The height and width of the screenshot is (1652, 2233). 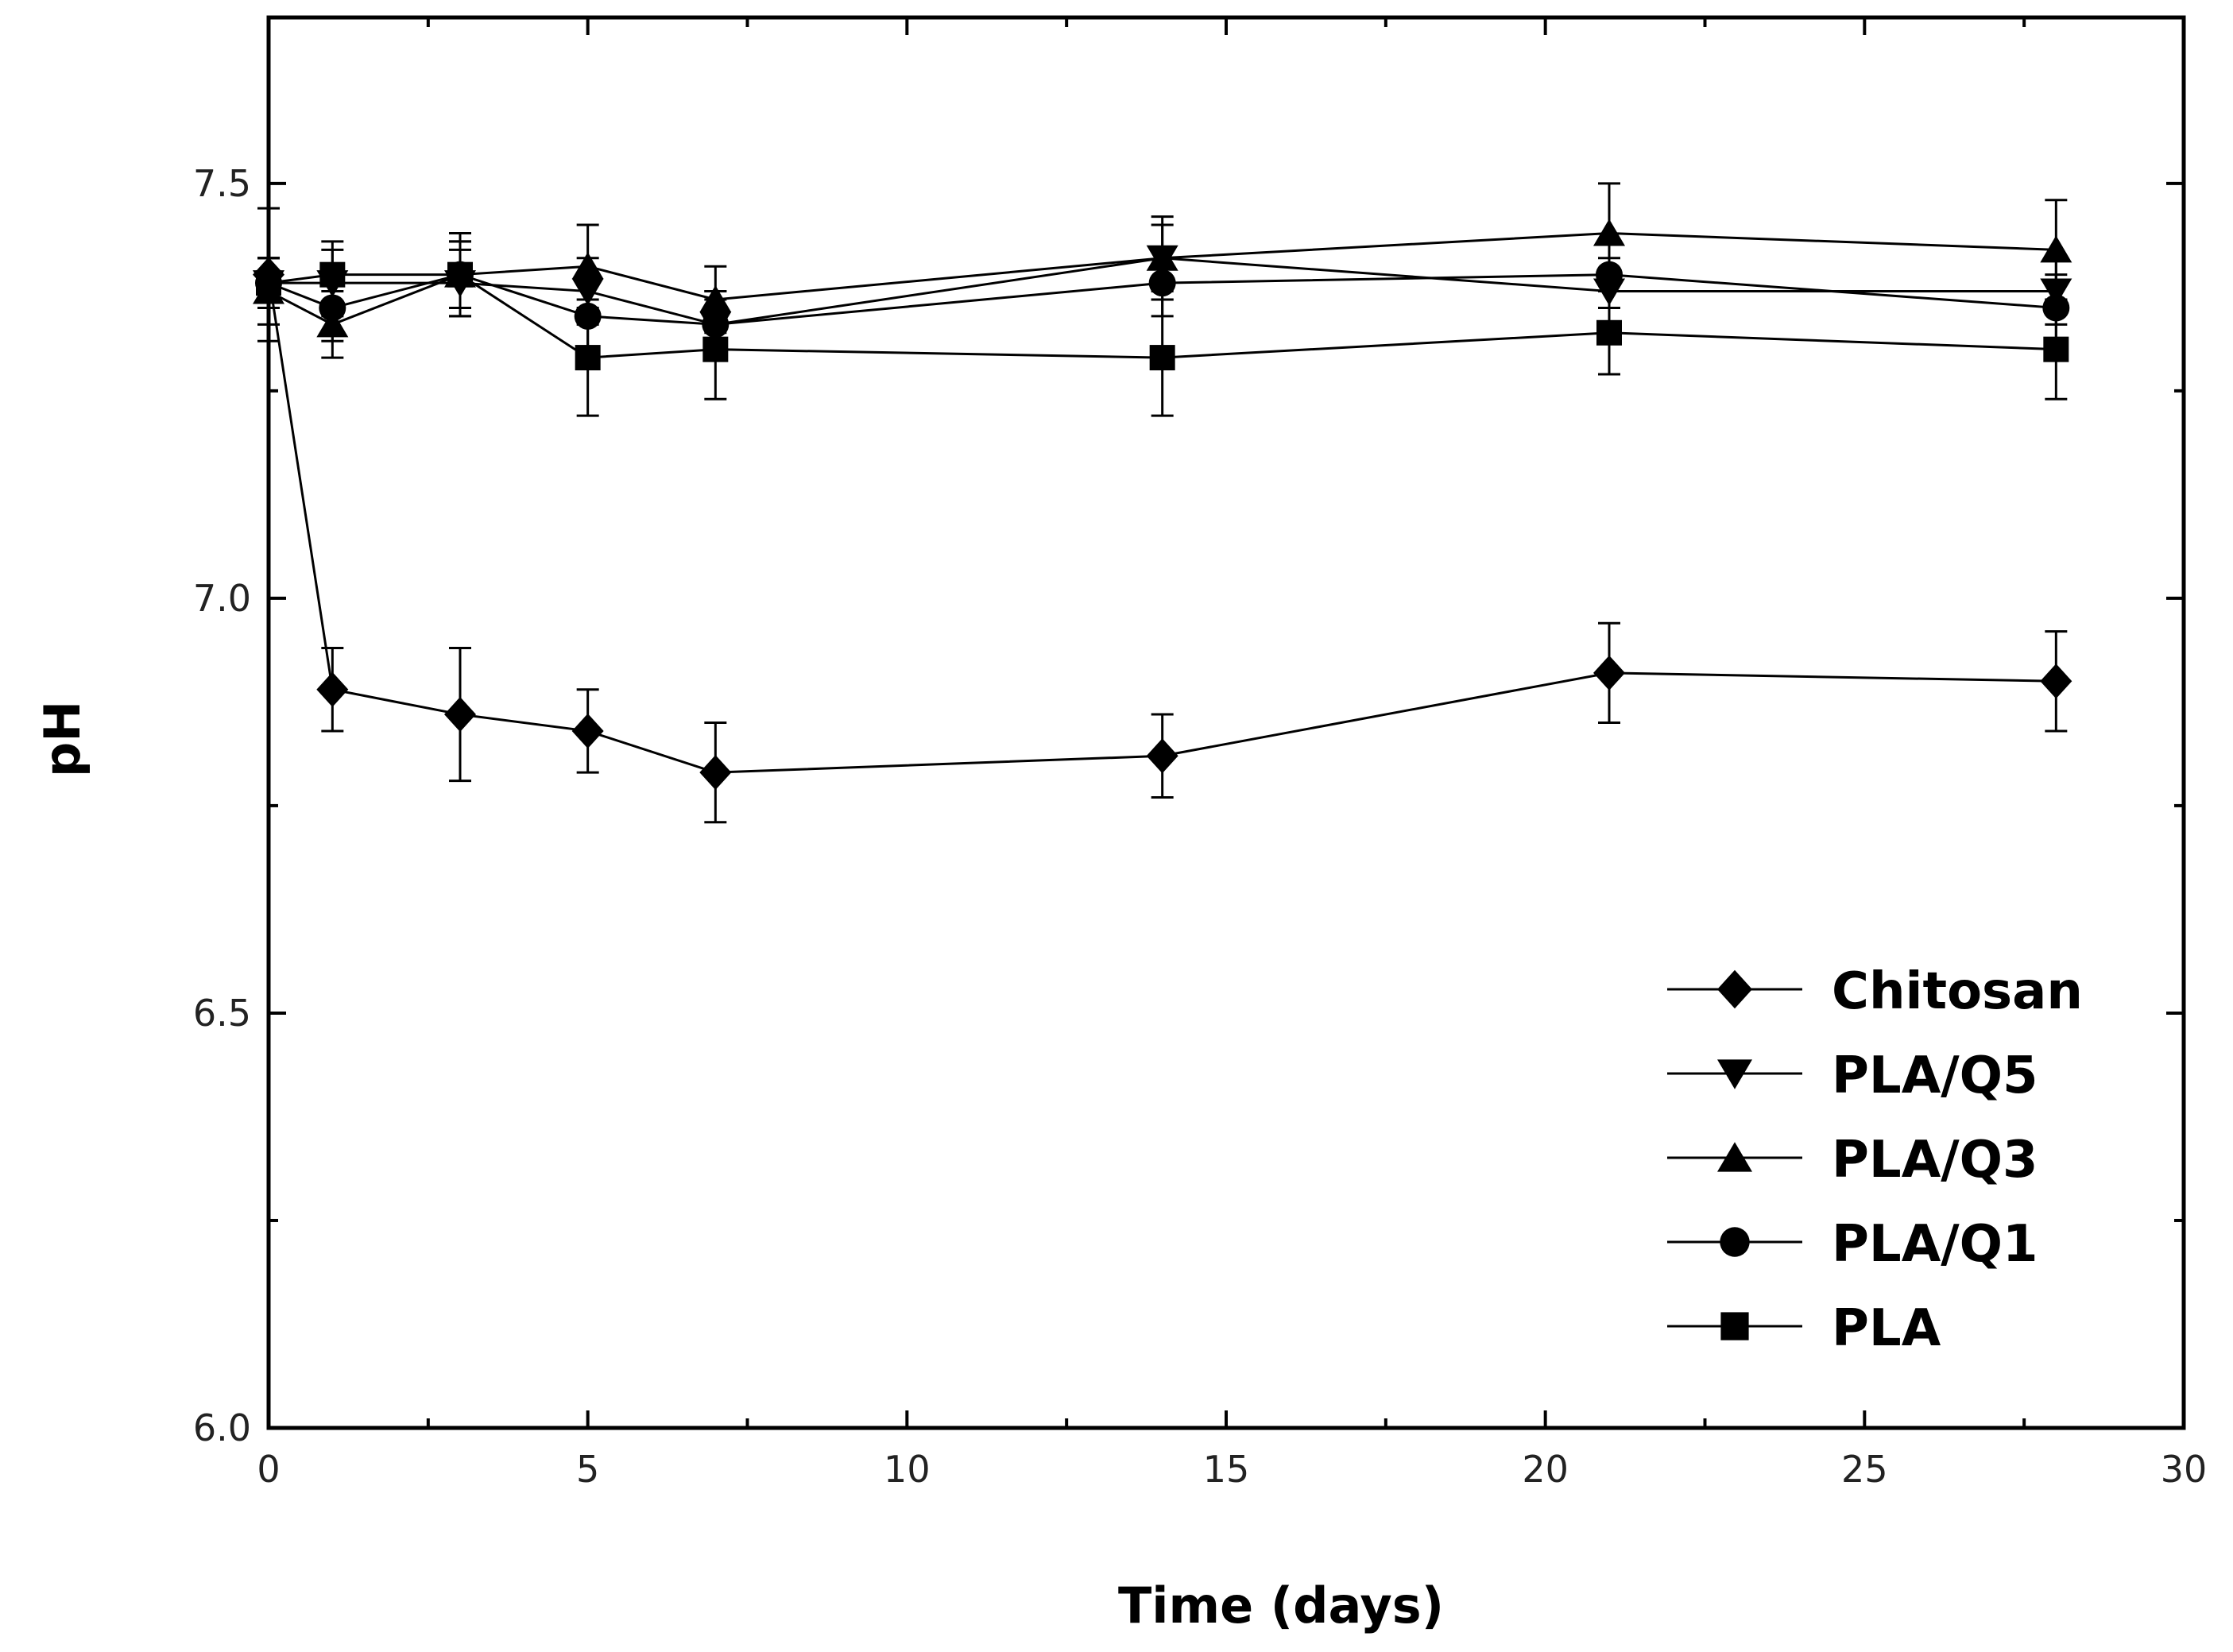 What do you see at coordinates (2184, 1470) in the screenshot?
I see `x-tick-label: 30` at bounding box center [2184, 1470].